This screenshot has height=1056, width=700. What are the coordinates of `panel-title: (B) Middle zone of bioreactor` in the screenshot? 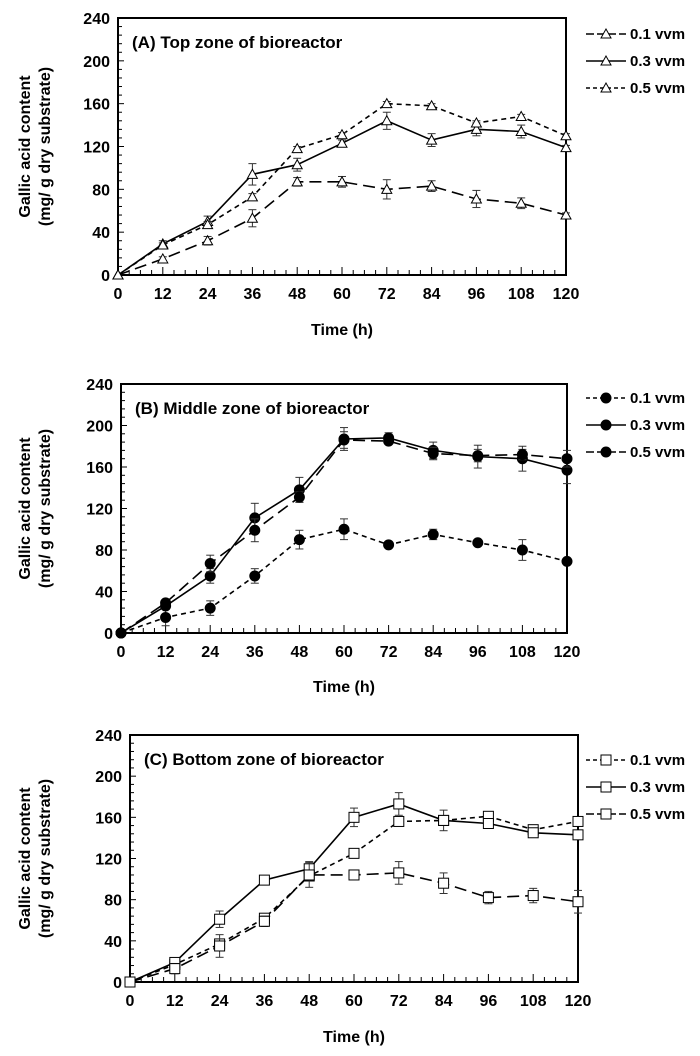 It's located at (252, 408).